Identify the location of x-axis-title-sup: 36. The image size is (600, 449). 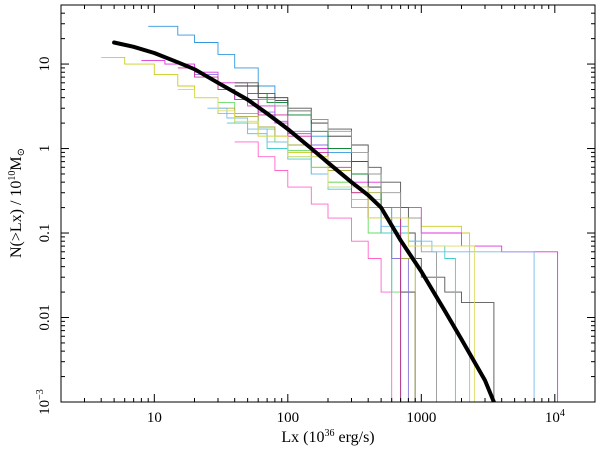
(329, 433).